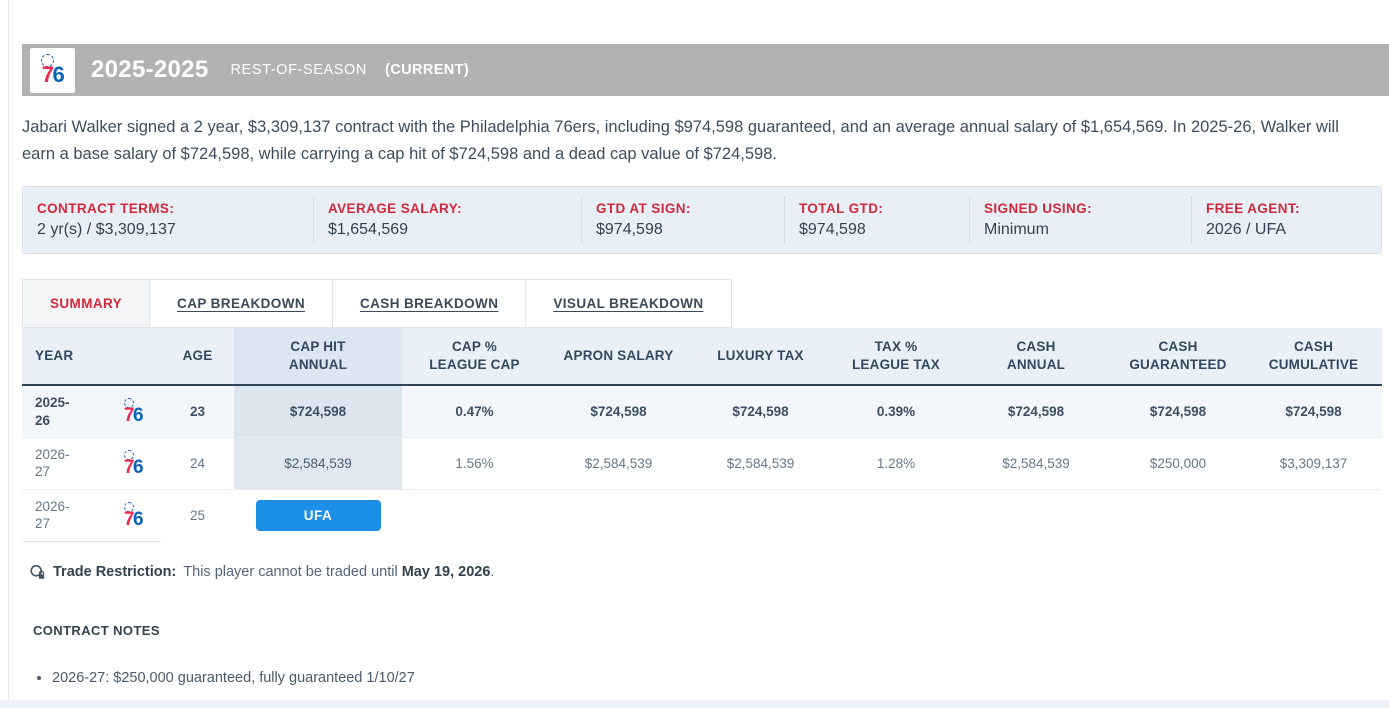  Describe the element at coordinates (197, 515) in the screenshot. I see `age-cell: 25` at that location.